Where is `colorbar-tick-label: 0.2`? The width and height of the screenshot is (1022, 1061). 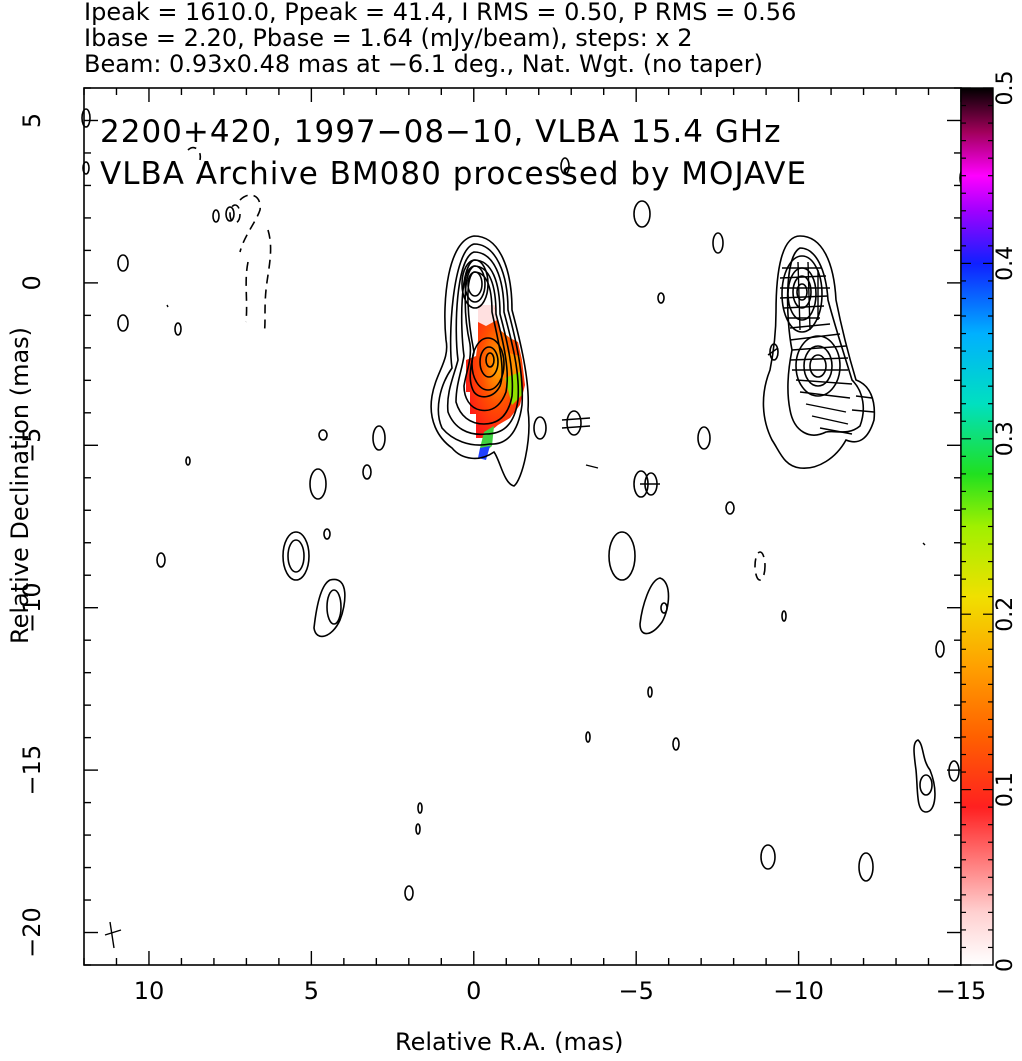 colorbar-tick-label: 0.2 is located at coordinates (1005, 614).